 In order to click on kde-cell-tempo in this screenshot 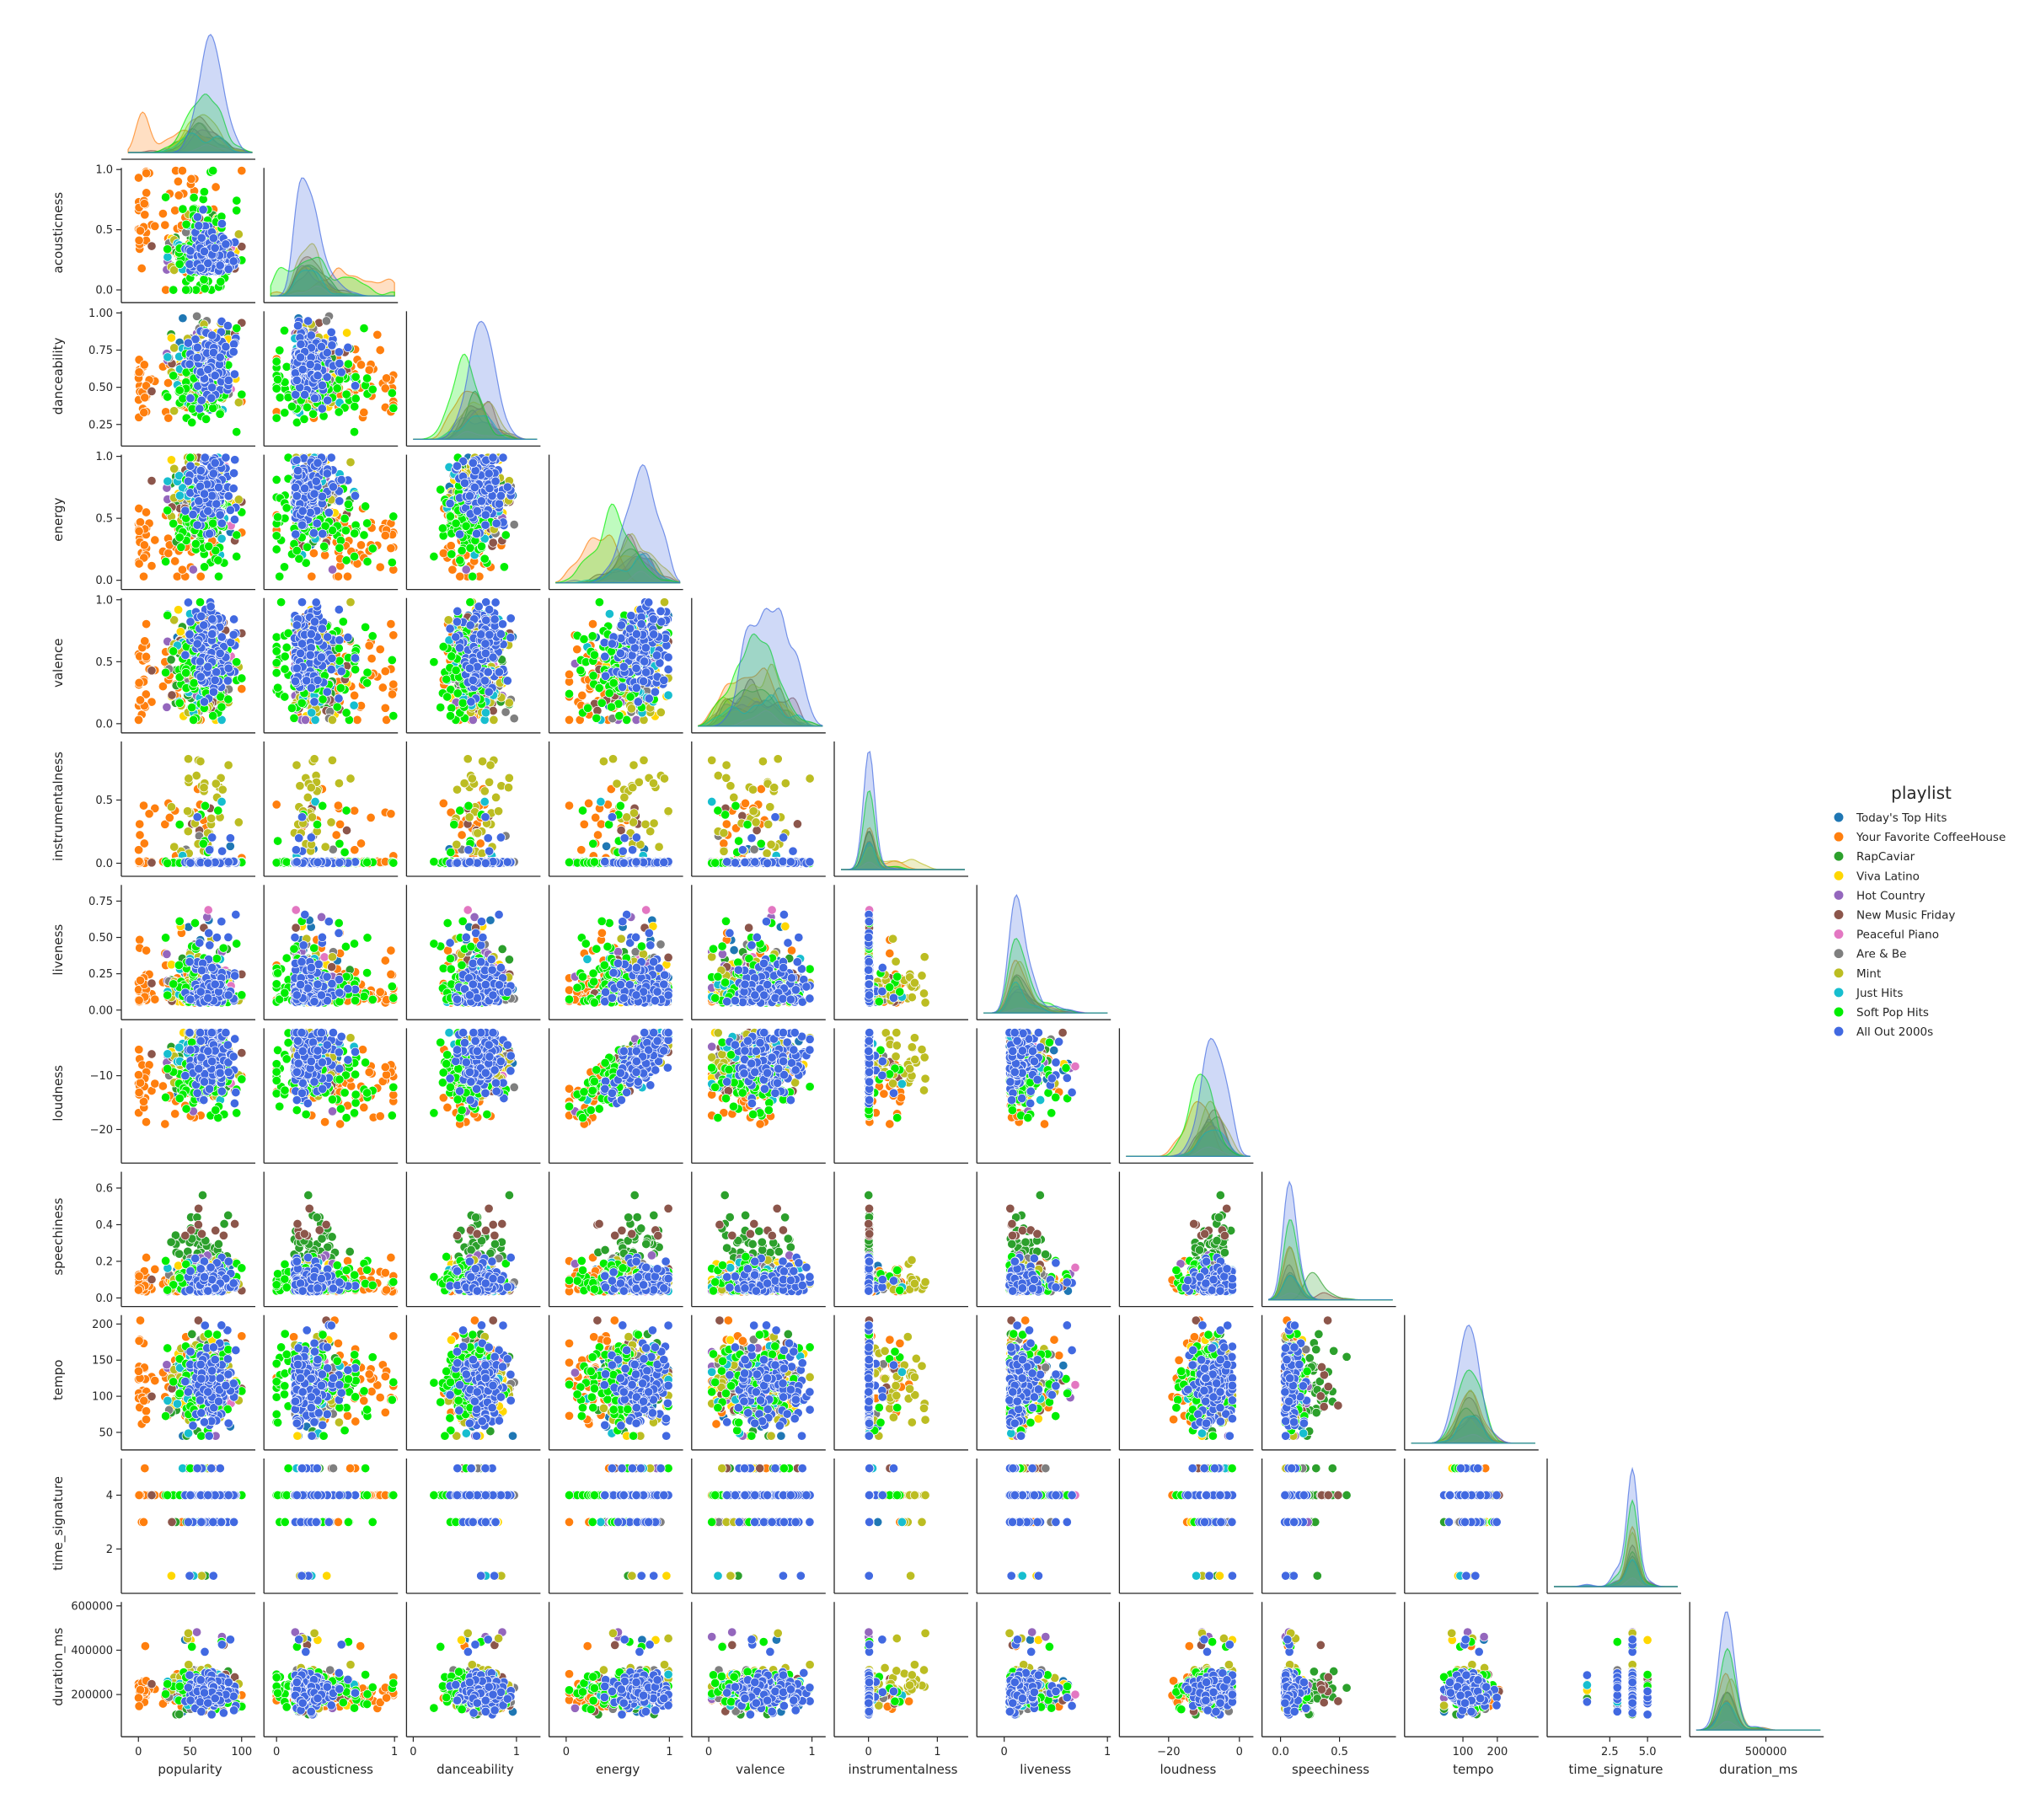, I will do `click(1473, 1384)`.